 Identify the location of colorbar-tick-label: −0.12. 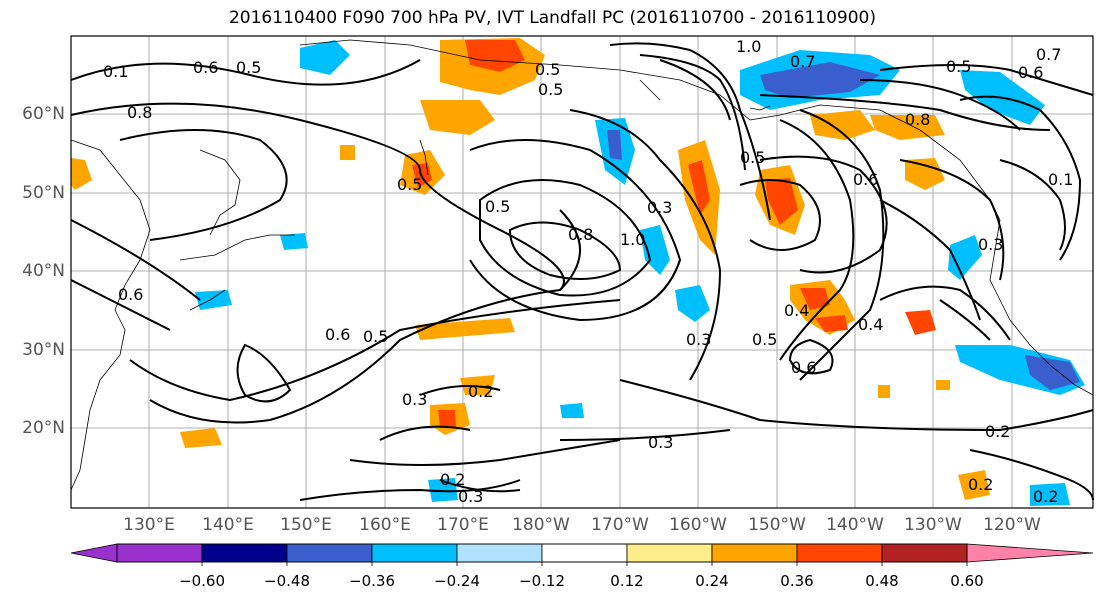
(542, 581).